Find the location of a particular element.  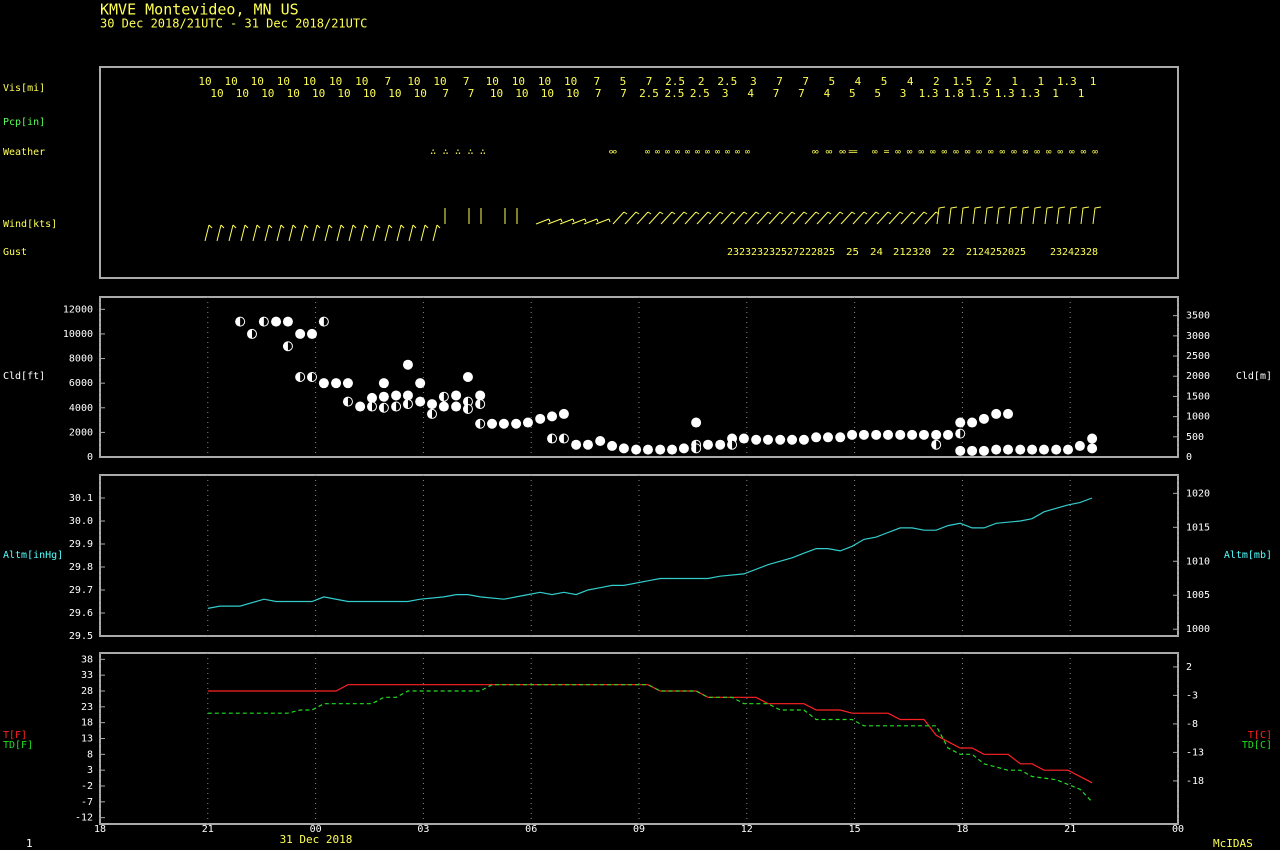

y-tick-label: 3 is located at coordinates (90, 770).